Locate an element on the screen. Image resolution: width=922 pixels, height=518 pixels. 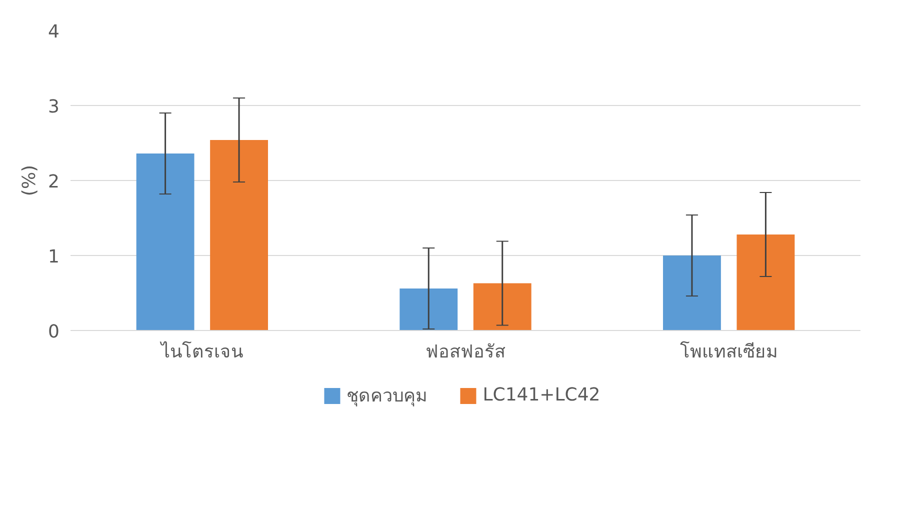
y-tick-label: 4 is located at coordinates (54, 32).